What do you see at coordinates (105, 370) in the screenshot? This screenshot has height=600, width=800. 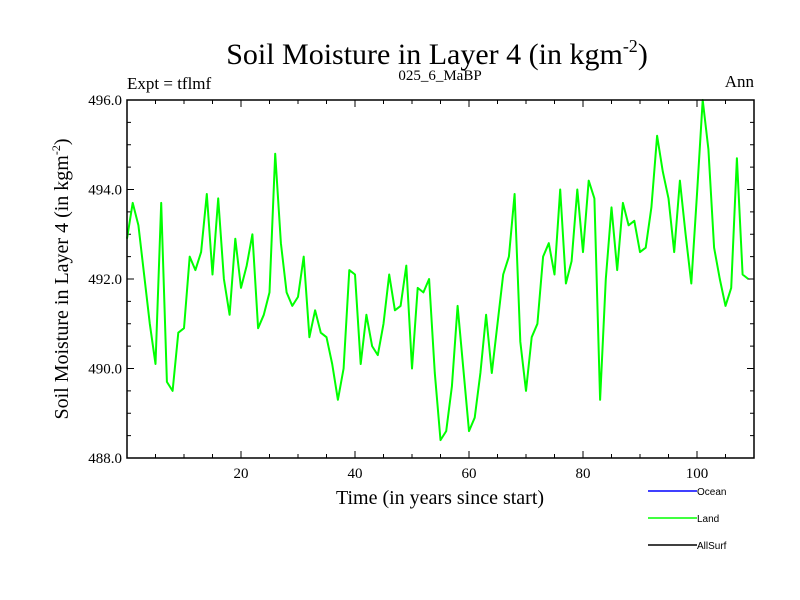 I see `y-tick-label: 490.0` at bounding box center [105, 370].